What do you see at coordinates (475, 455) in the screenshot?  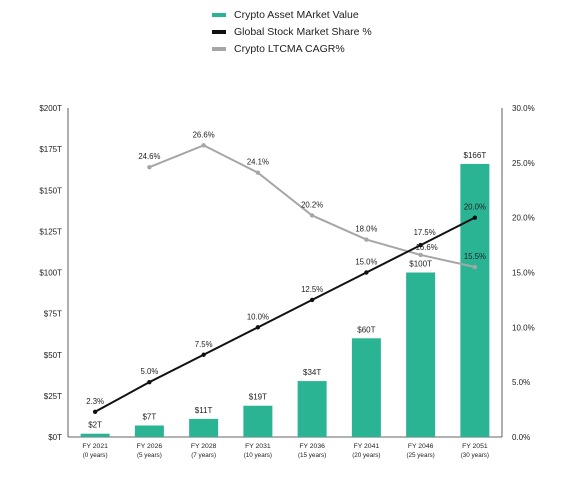 I see `x-tick-sublabel: (30 years)` at bounding box center [475, 455].